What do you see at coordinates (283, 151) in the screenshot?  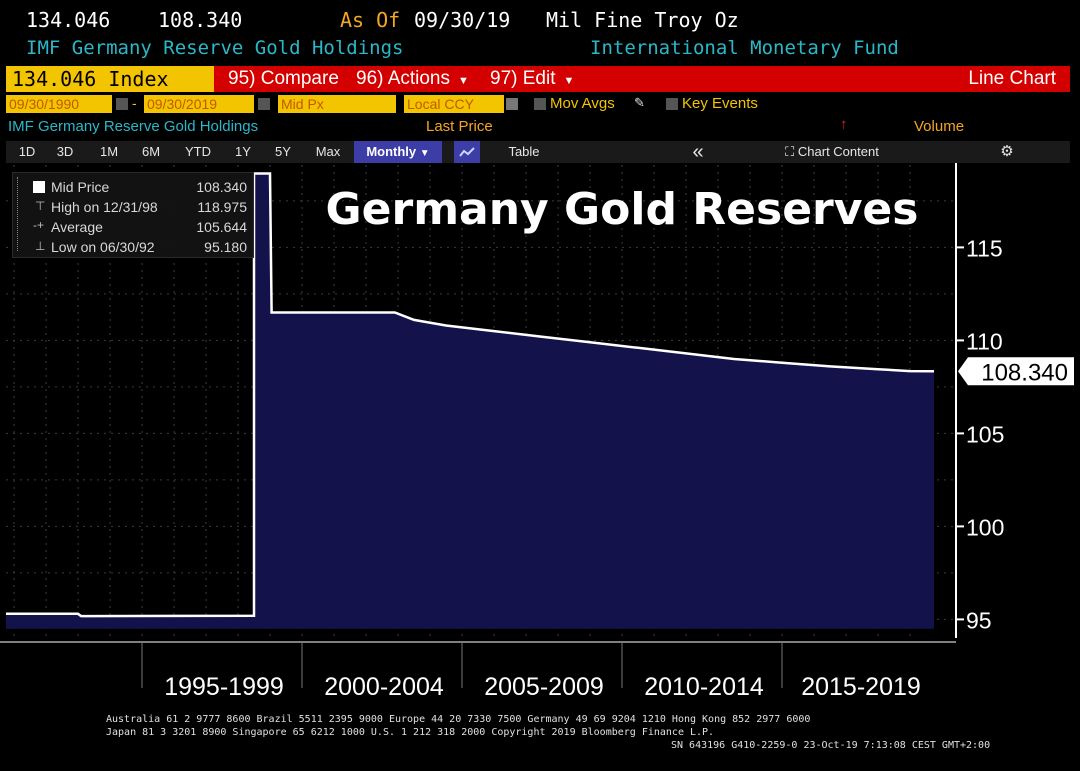 I see `period-5y: 5Y` at bounding box center [283, 151].